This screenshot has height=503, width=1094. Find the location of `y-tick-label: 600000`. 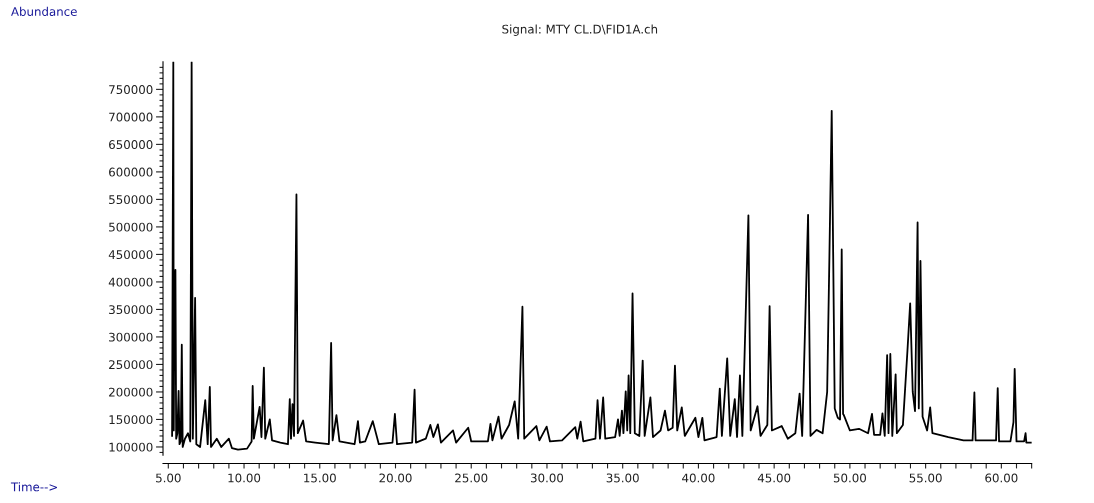

y-tick-label: 600000 is located at coordinates (131, 172).